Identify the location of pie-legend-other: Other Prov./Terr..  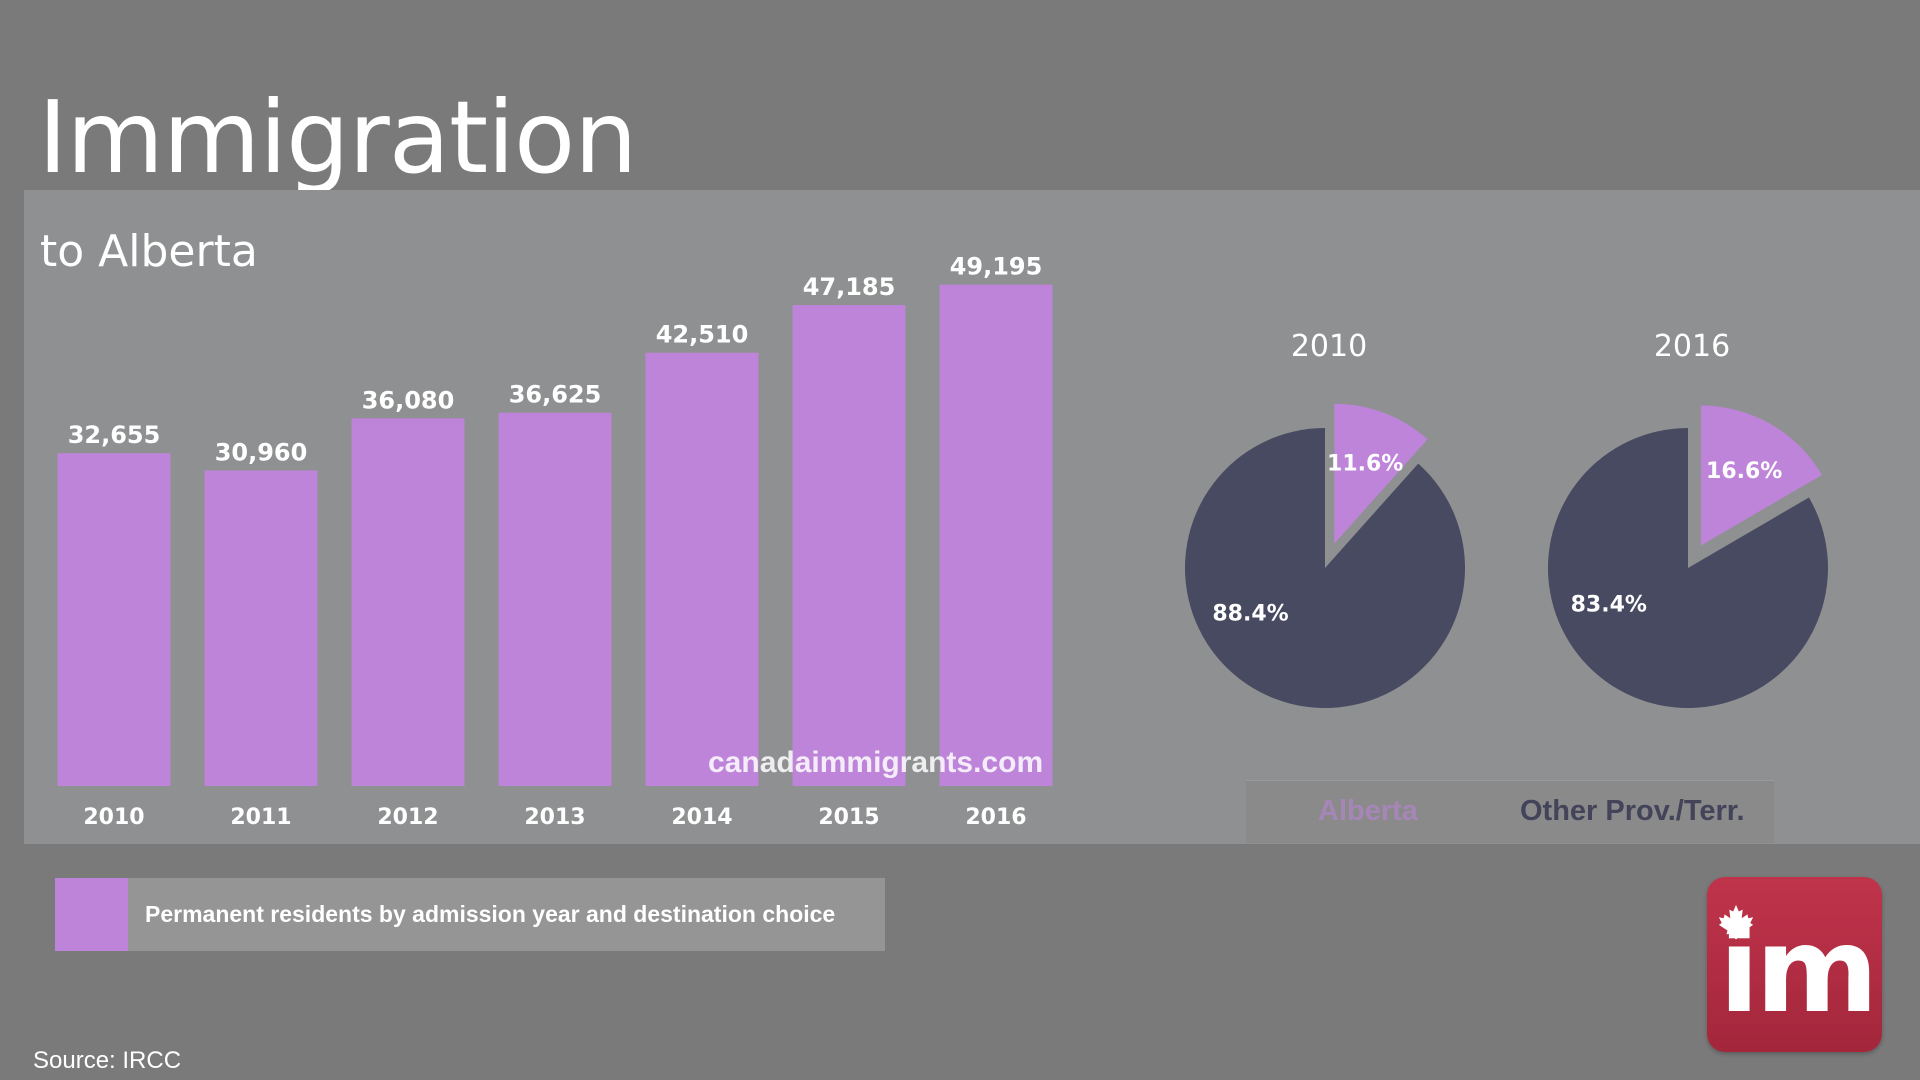
(1632, 811).